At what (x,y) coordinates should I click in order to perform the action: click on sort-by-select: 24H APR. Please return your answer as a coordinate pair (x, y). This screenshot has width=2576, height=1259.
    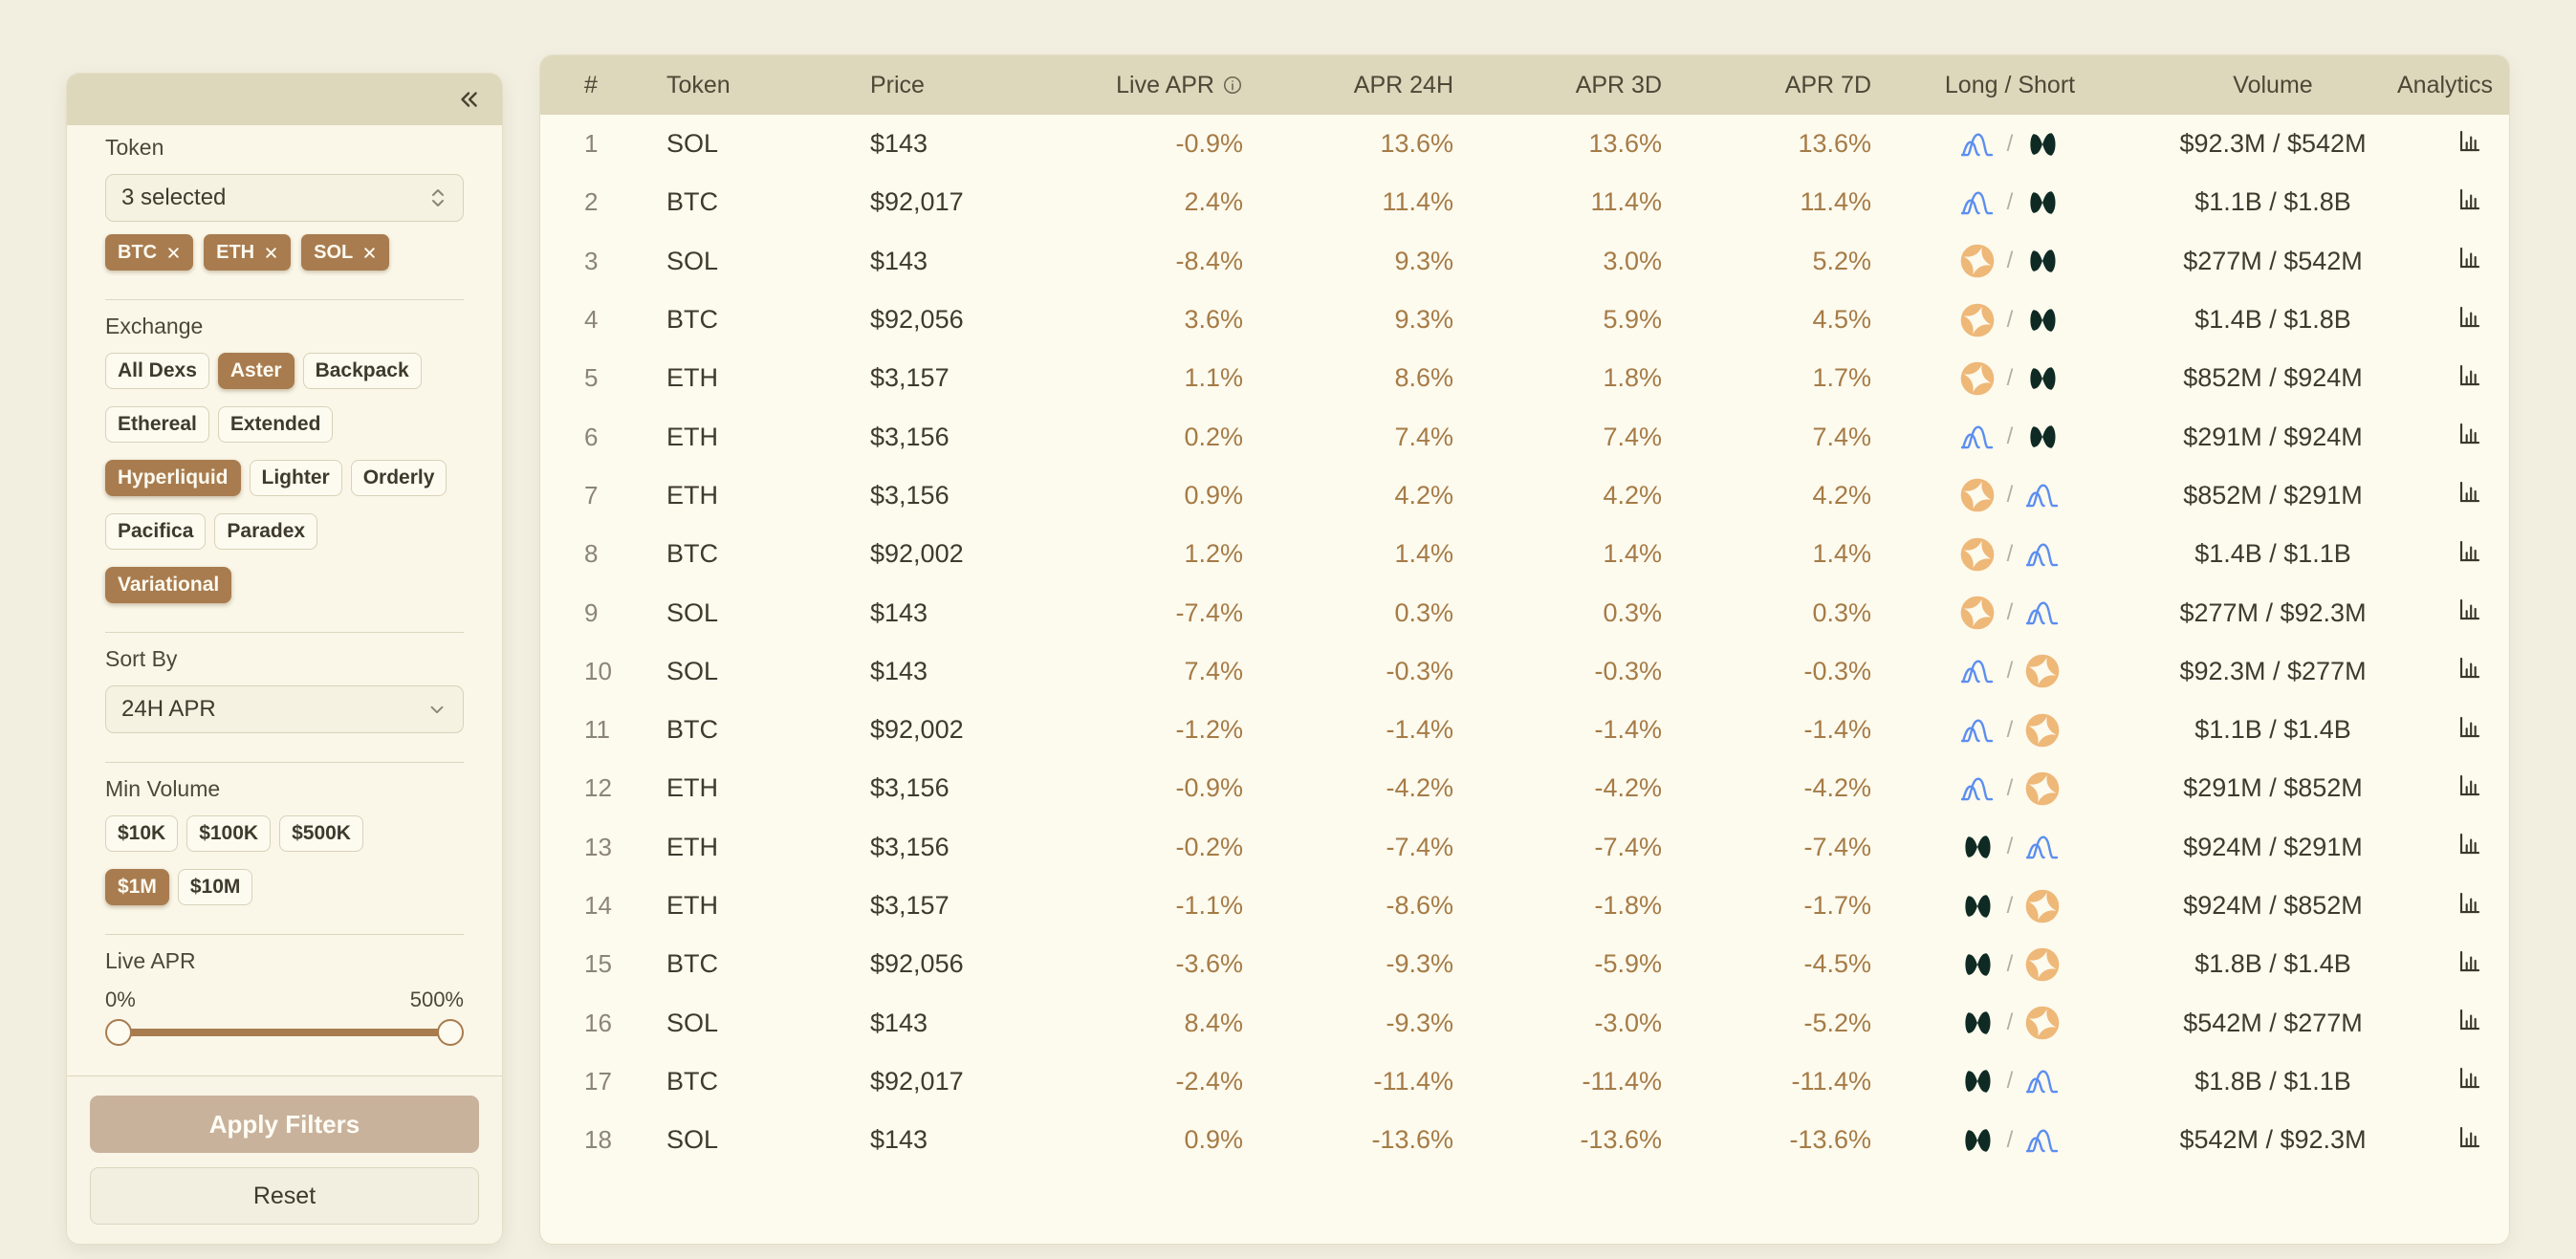
    Looking at the image, I should click on (284, 709).